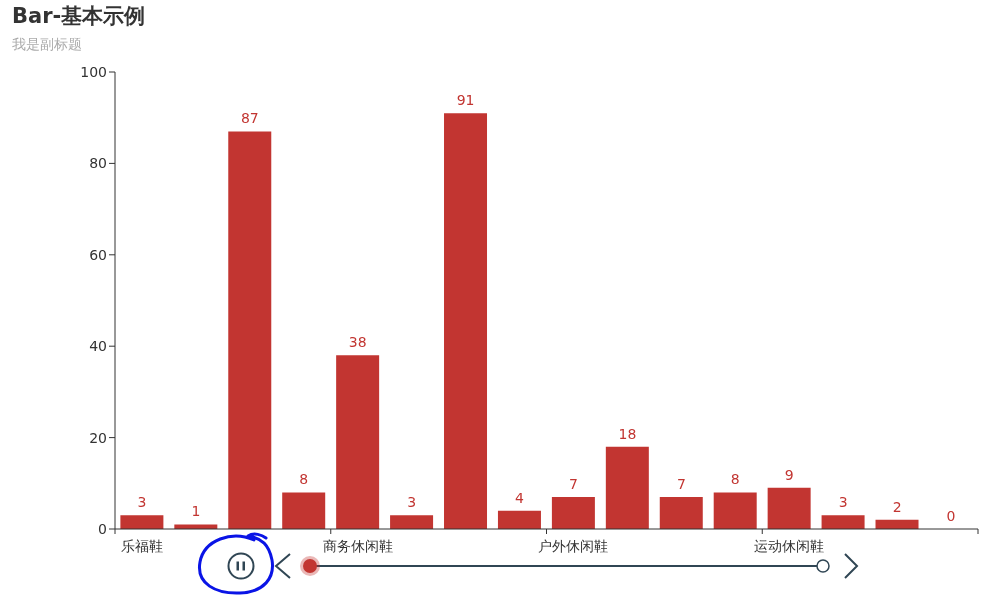 Image resolution: width=1005 pixels, height=614 pixels. I want to click on data-label: 9, so click(789, 474).